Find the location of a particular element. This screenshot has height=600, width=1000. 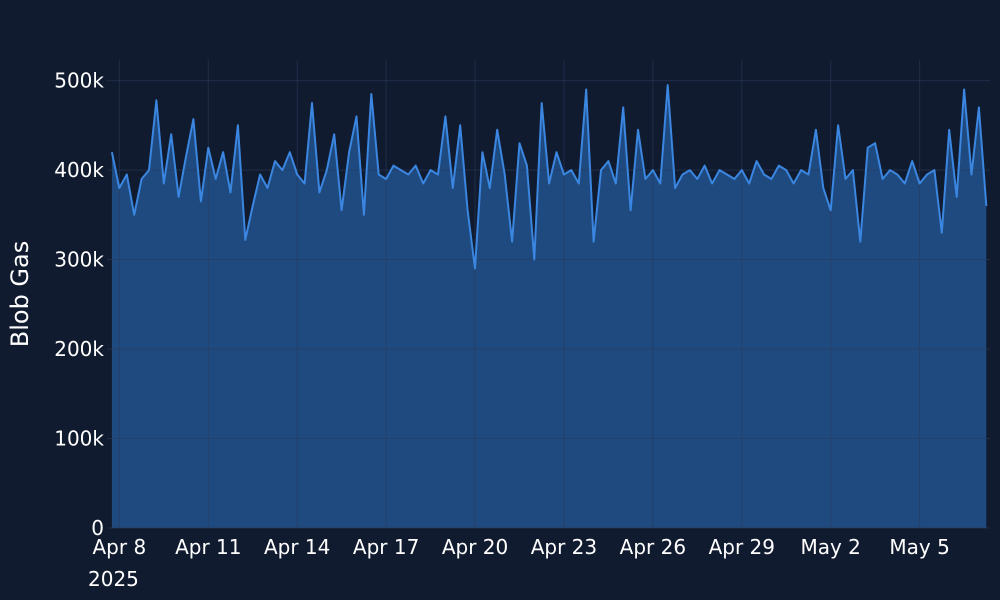

y-tick-label: 400k is located at coordinates (79, 170).